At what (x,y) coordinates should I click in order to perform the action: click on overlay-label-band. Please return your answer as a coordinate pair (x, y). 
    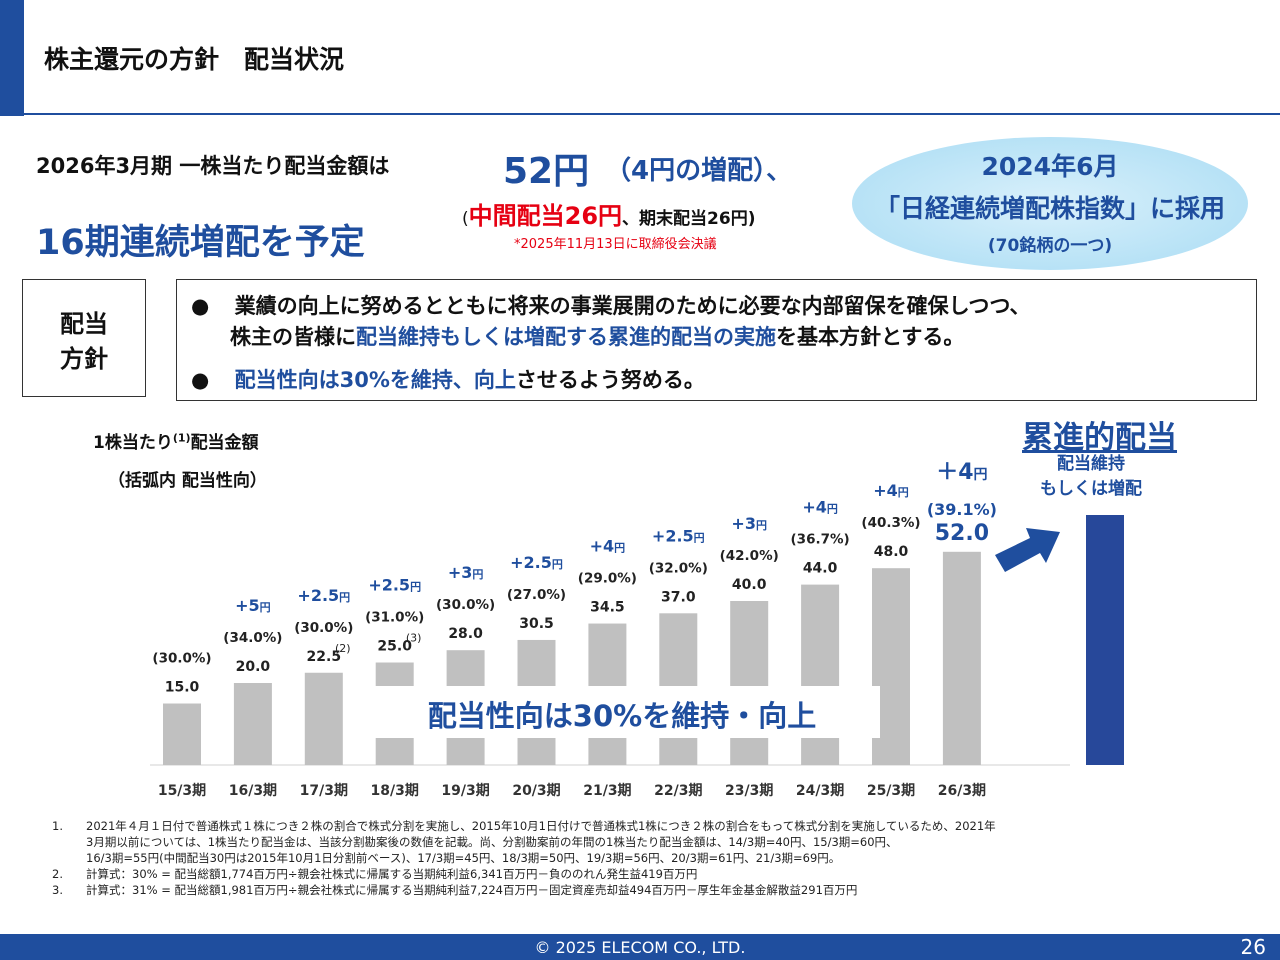
    Looking at the image, I should click on (625, 712).